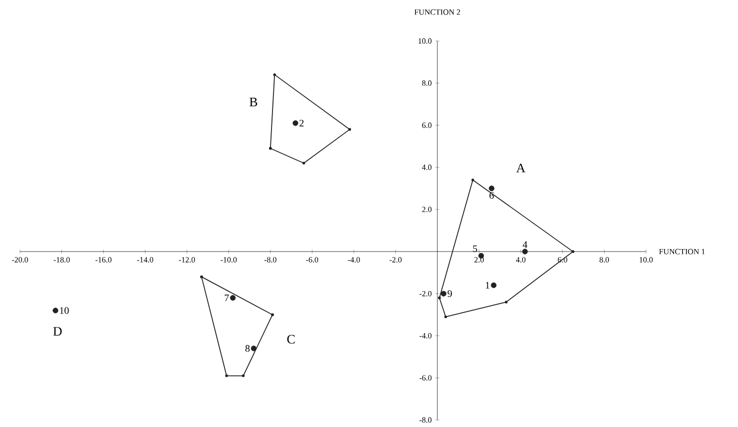 Image resolution: width=738 pixels, height=427 pixels. Describe the element at coordinates (492, 195) in the screenshot. I see `annotation: 6` at that location.